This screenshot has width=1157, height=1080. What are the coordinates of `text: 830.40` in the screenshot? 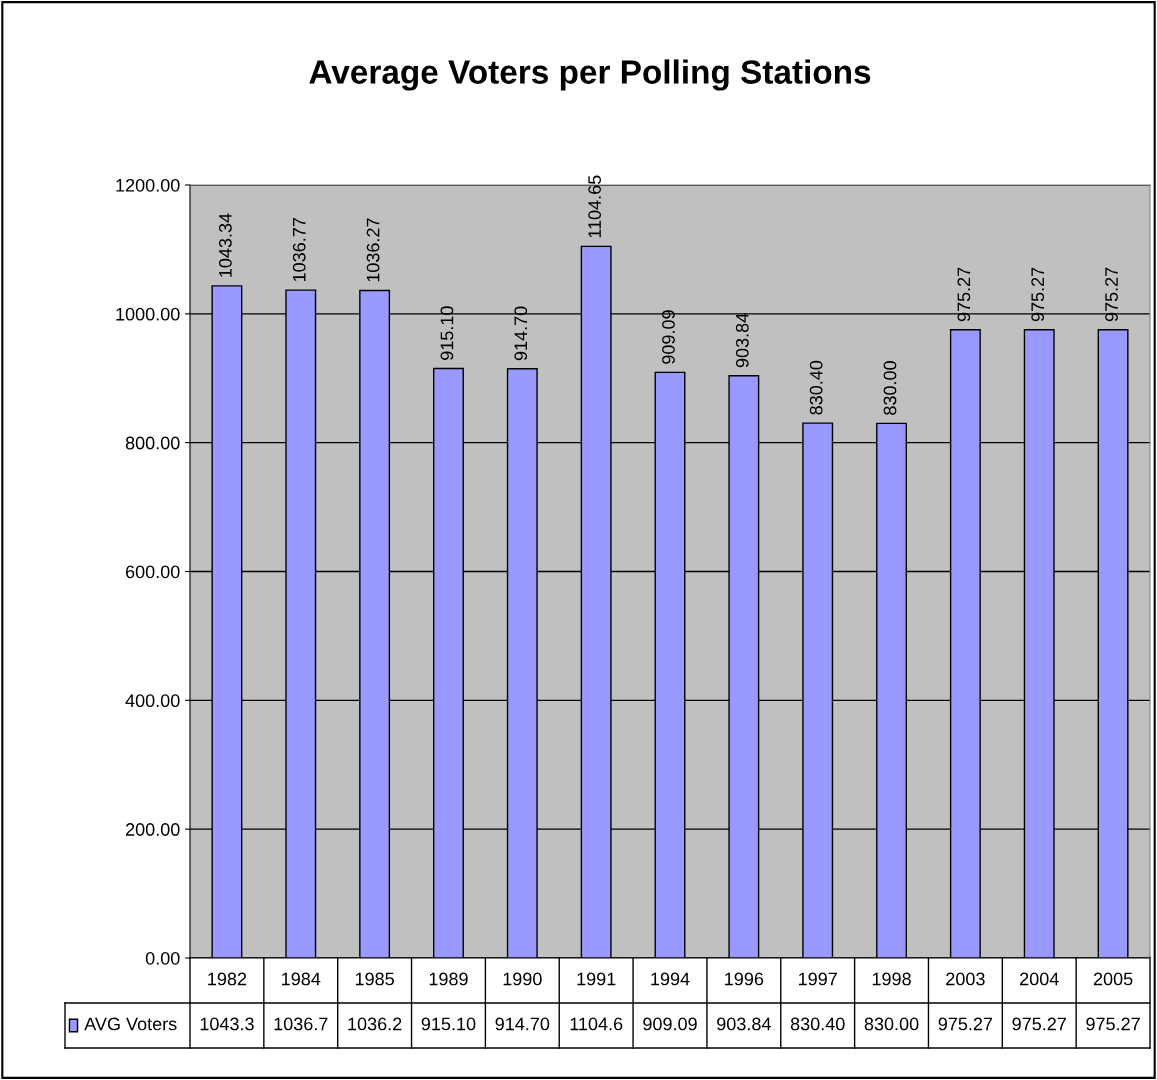 It's located at (817, 1024).